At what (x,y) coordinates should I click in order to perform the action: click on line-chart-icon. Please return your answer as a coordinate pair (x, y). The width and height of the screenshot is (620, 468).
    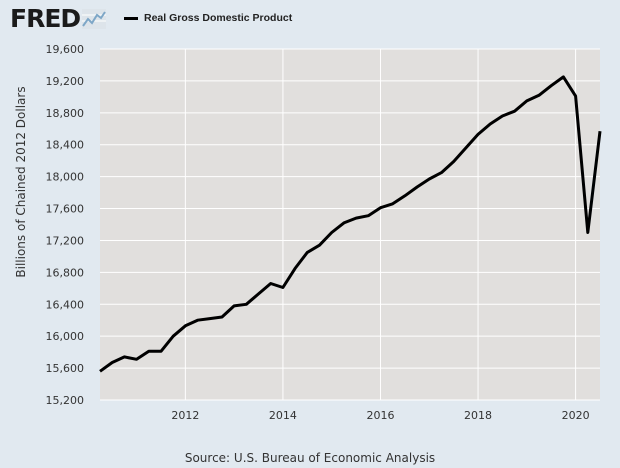
    Looking at the image, I should click on (94, 18).